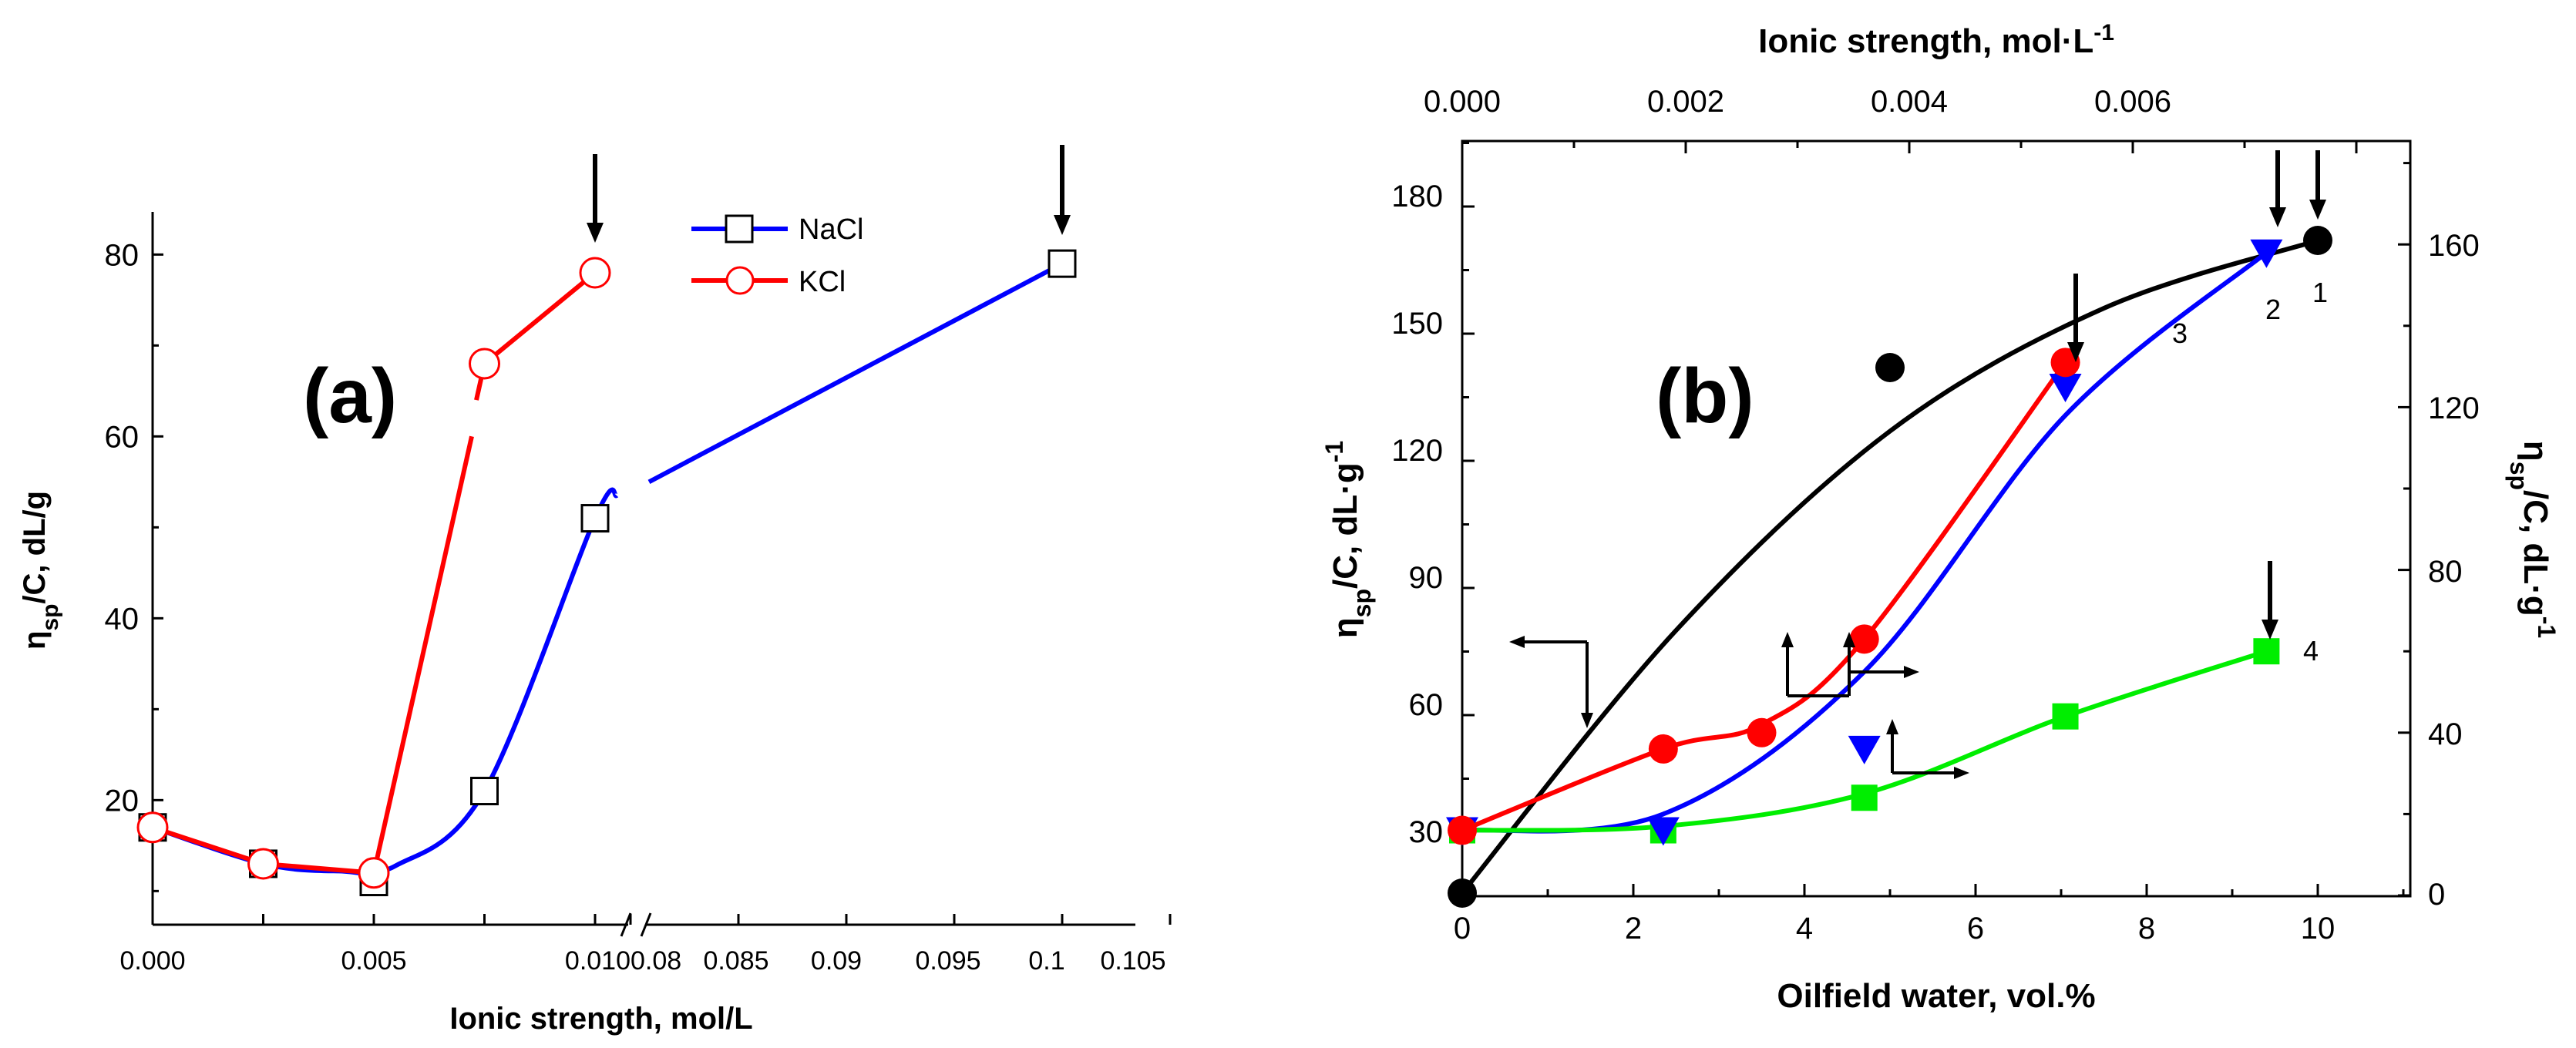  What do you see at coordinates (1936, 996) in the screenshot?
I see `panel-b-x-axis-title: Oilfield water, vol.%` at bounding box center [1936, 996].